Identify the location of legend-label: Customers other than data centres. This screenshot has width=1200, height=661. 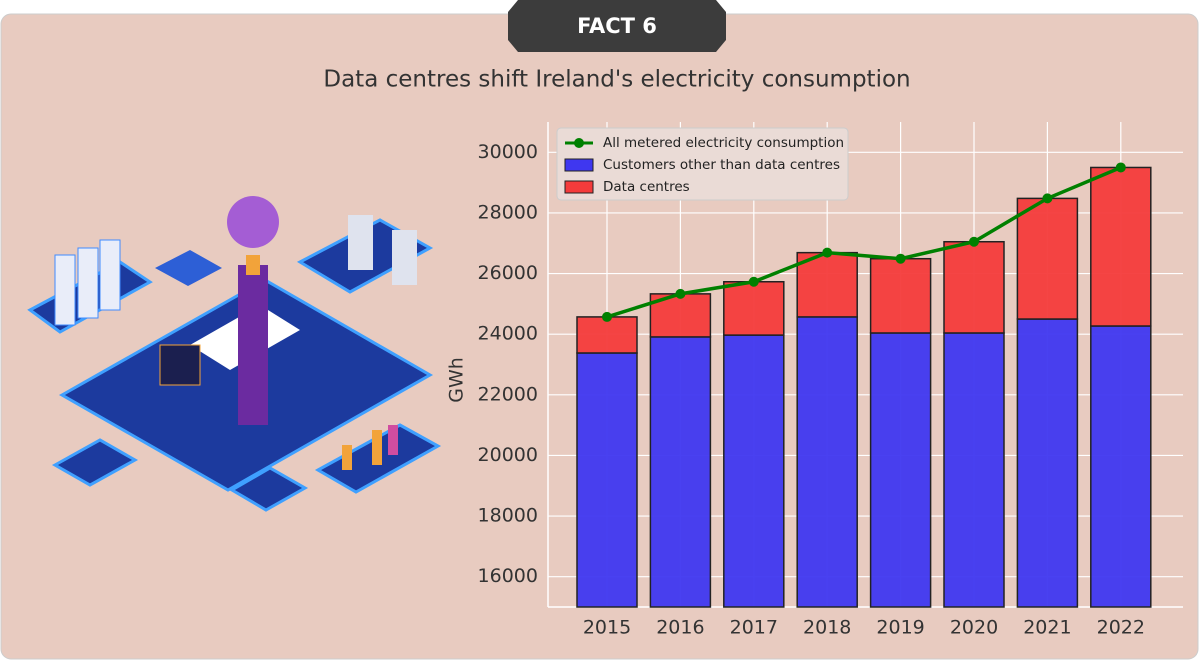
(721, 165).